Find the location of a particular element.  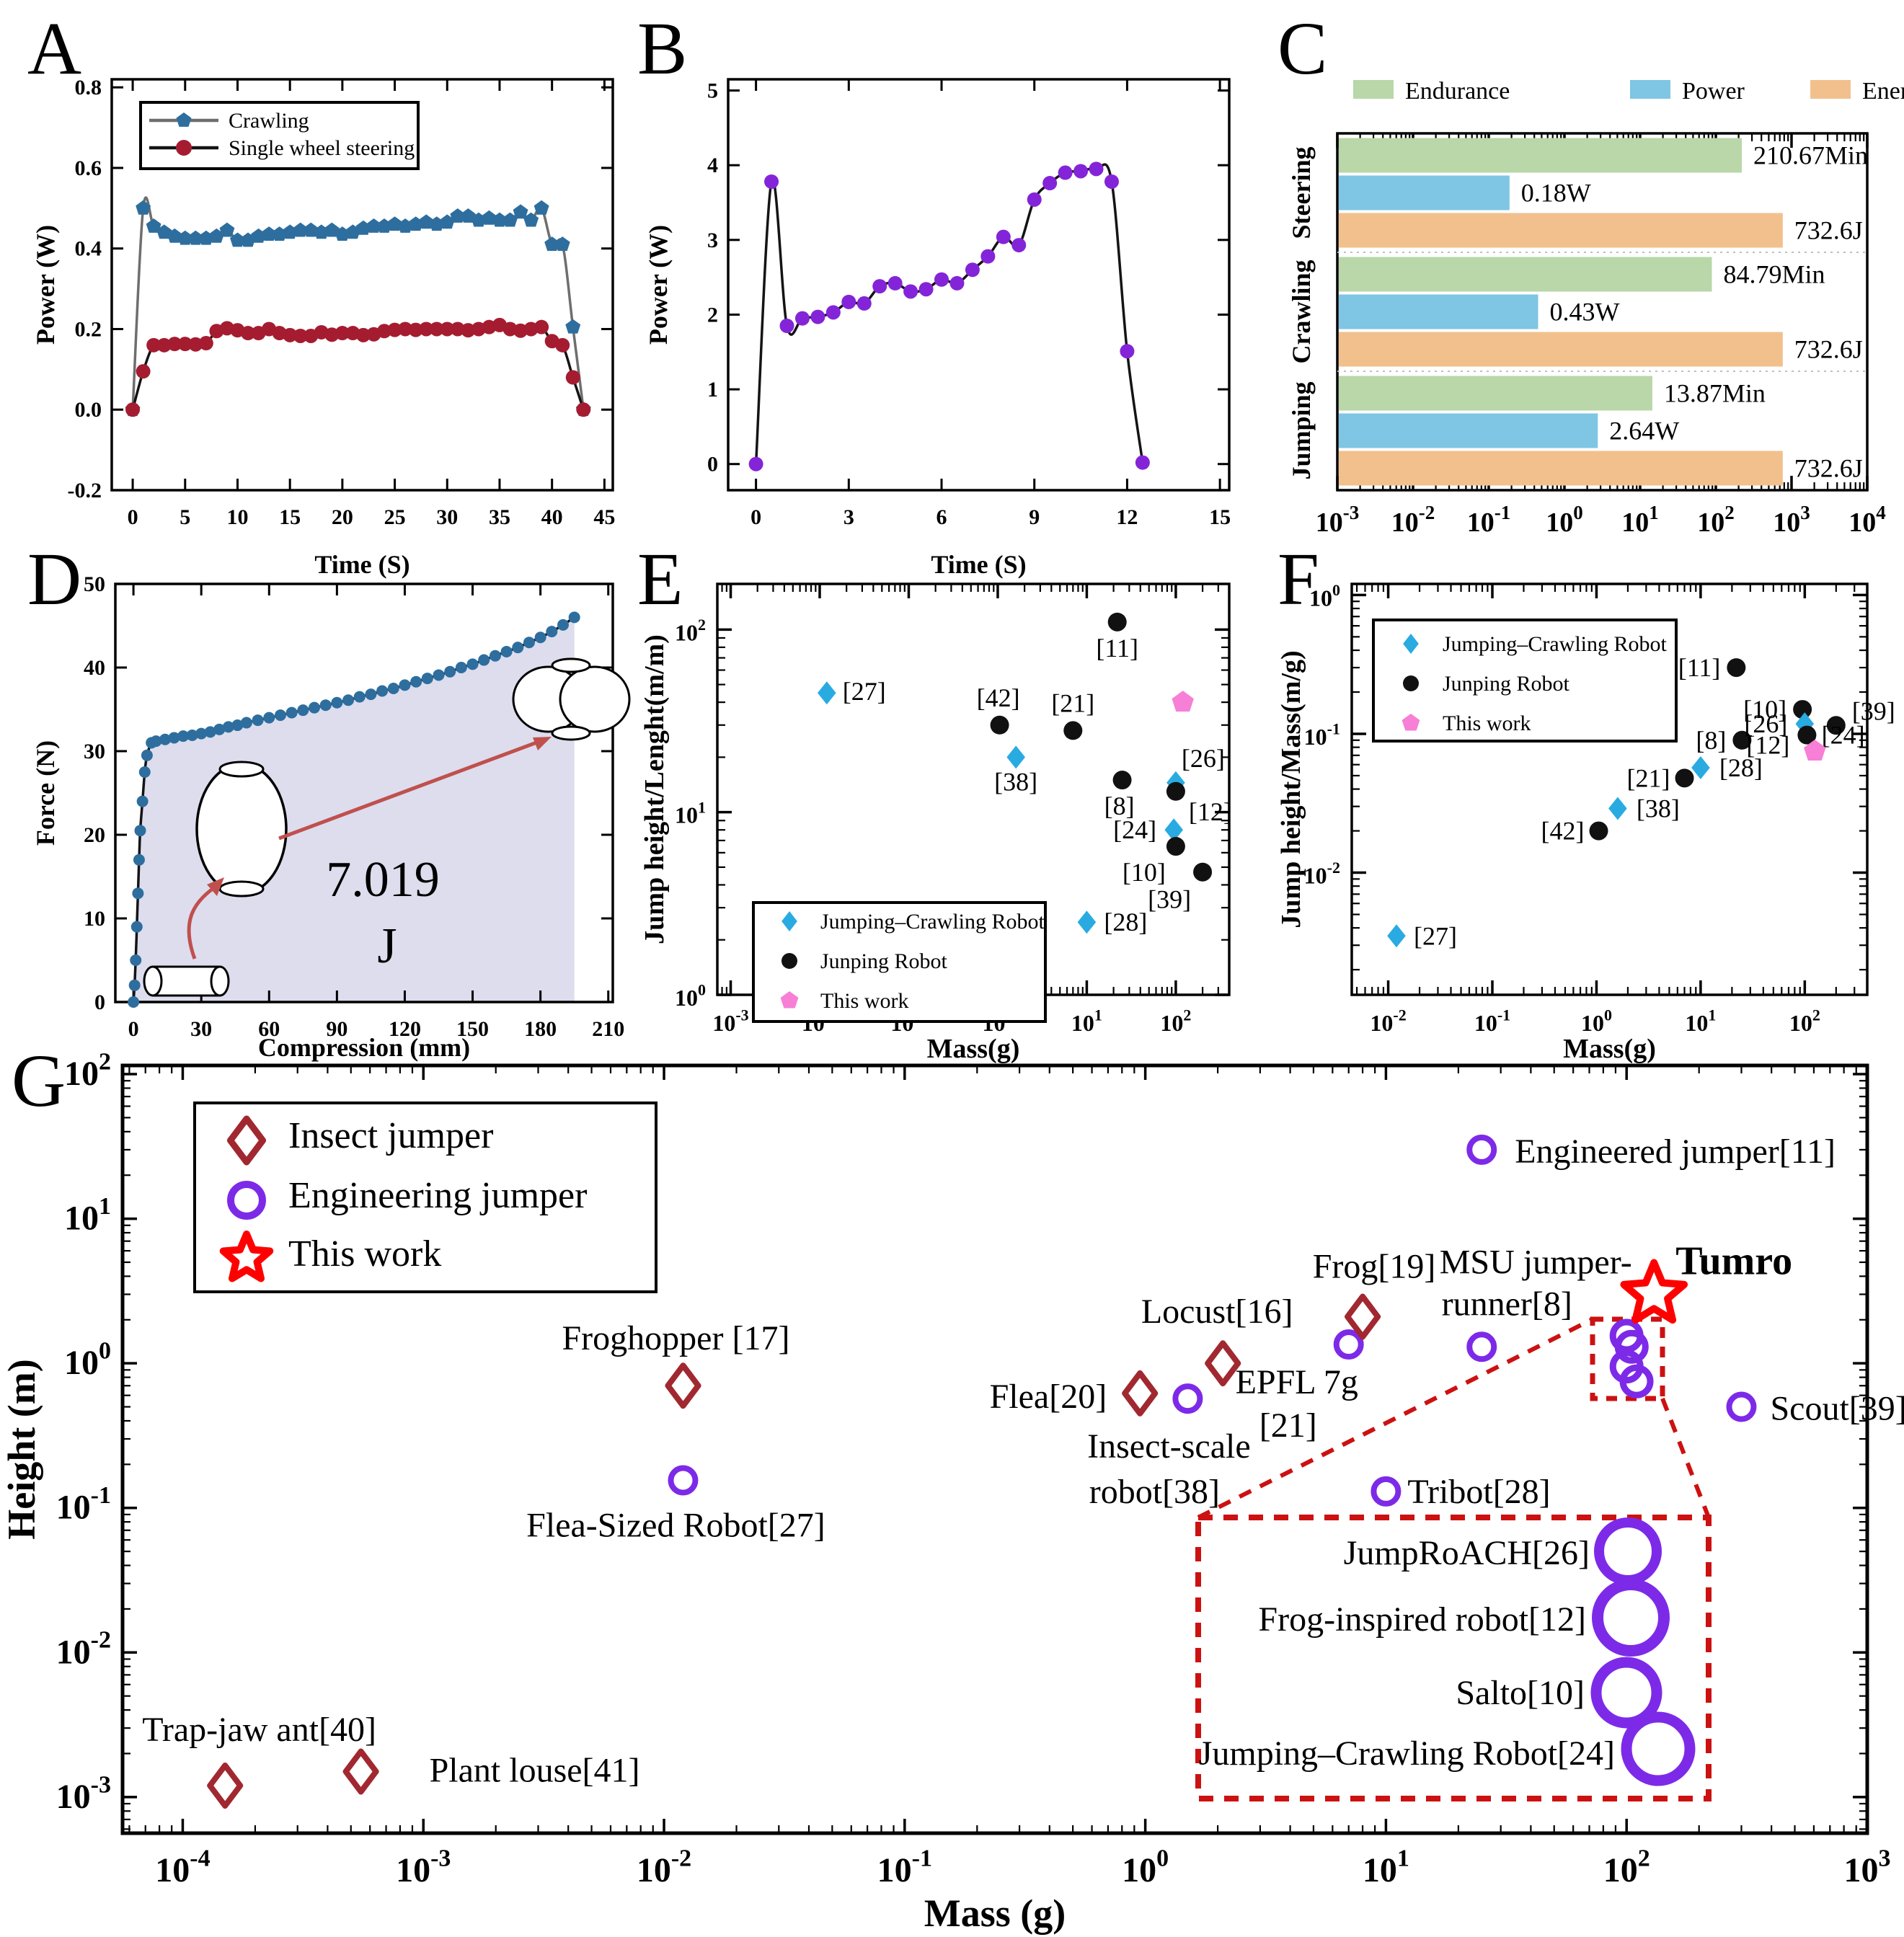

svg-text: [8] is located at coordinates (1711, 740).